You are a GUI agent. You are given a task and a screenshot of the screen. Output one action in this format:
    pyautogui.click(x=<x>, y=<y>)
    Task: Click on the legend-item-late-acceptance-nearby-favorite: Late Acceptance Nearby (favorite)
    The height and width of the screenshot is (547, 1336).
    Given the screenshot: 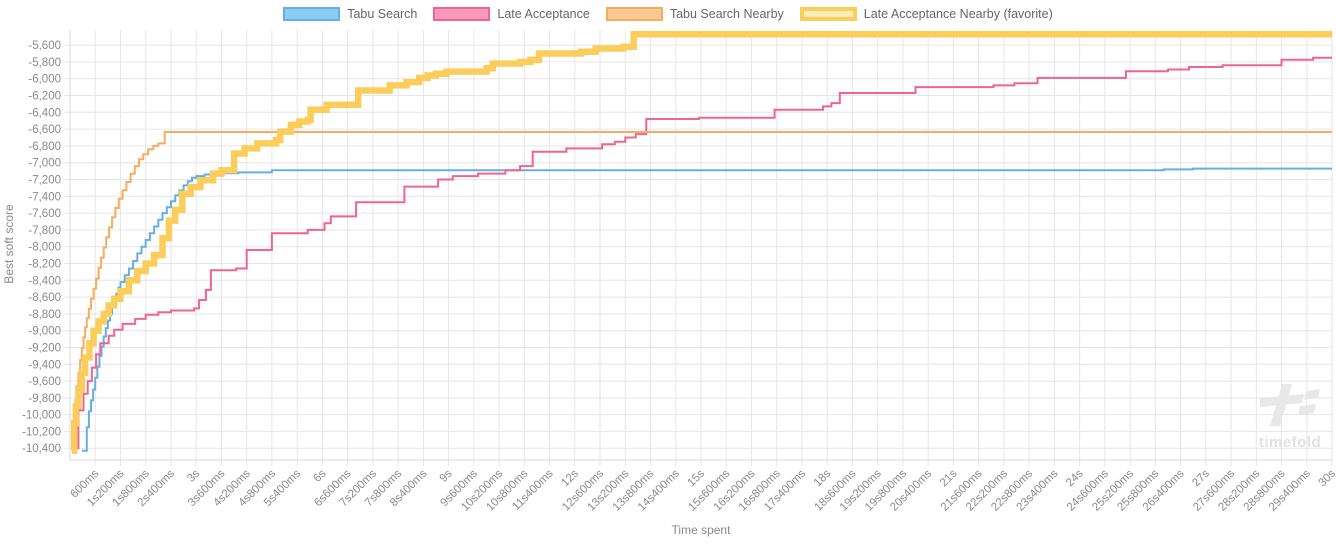 What is the action you would take?
    pyautogui.click(x=926, y=14)
    